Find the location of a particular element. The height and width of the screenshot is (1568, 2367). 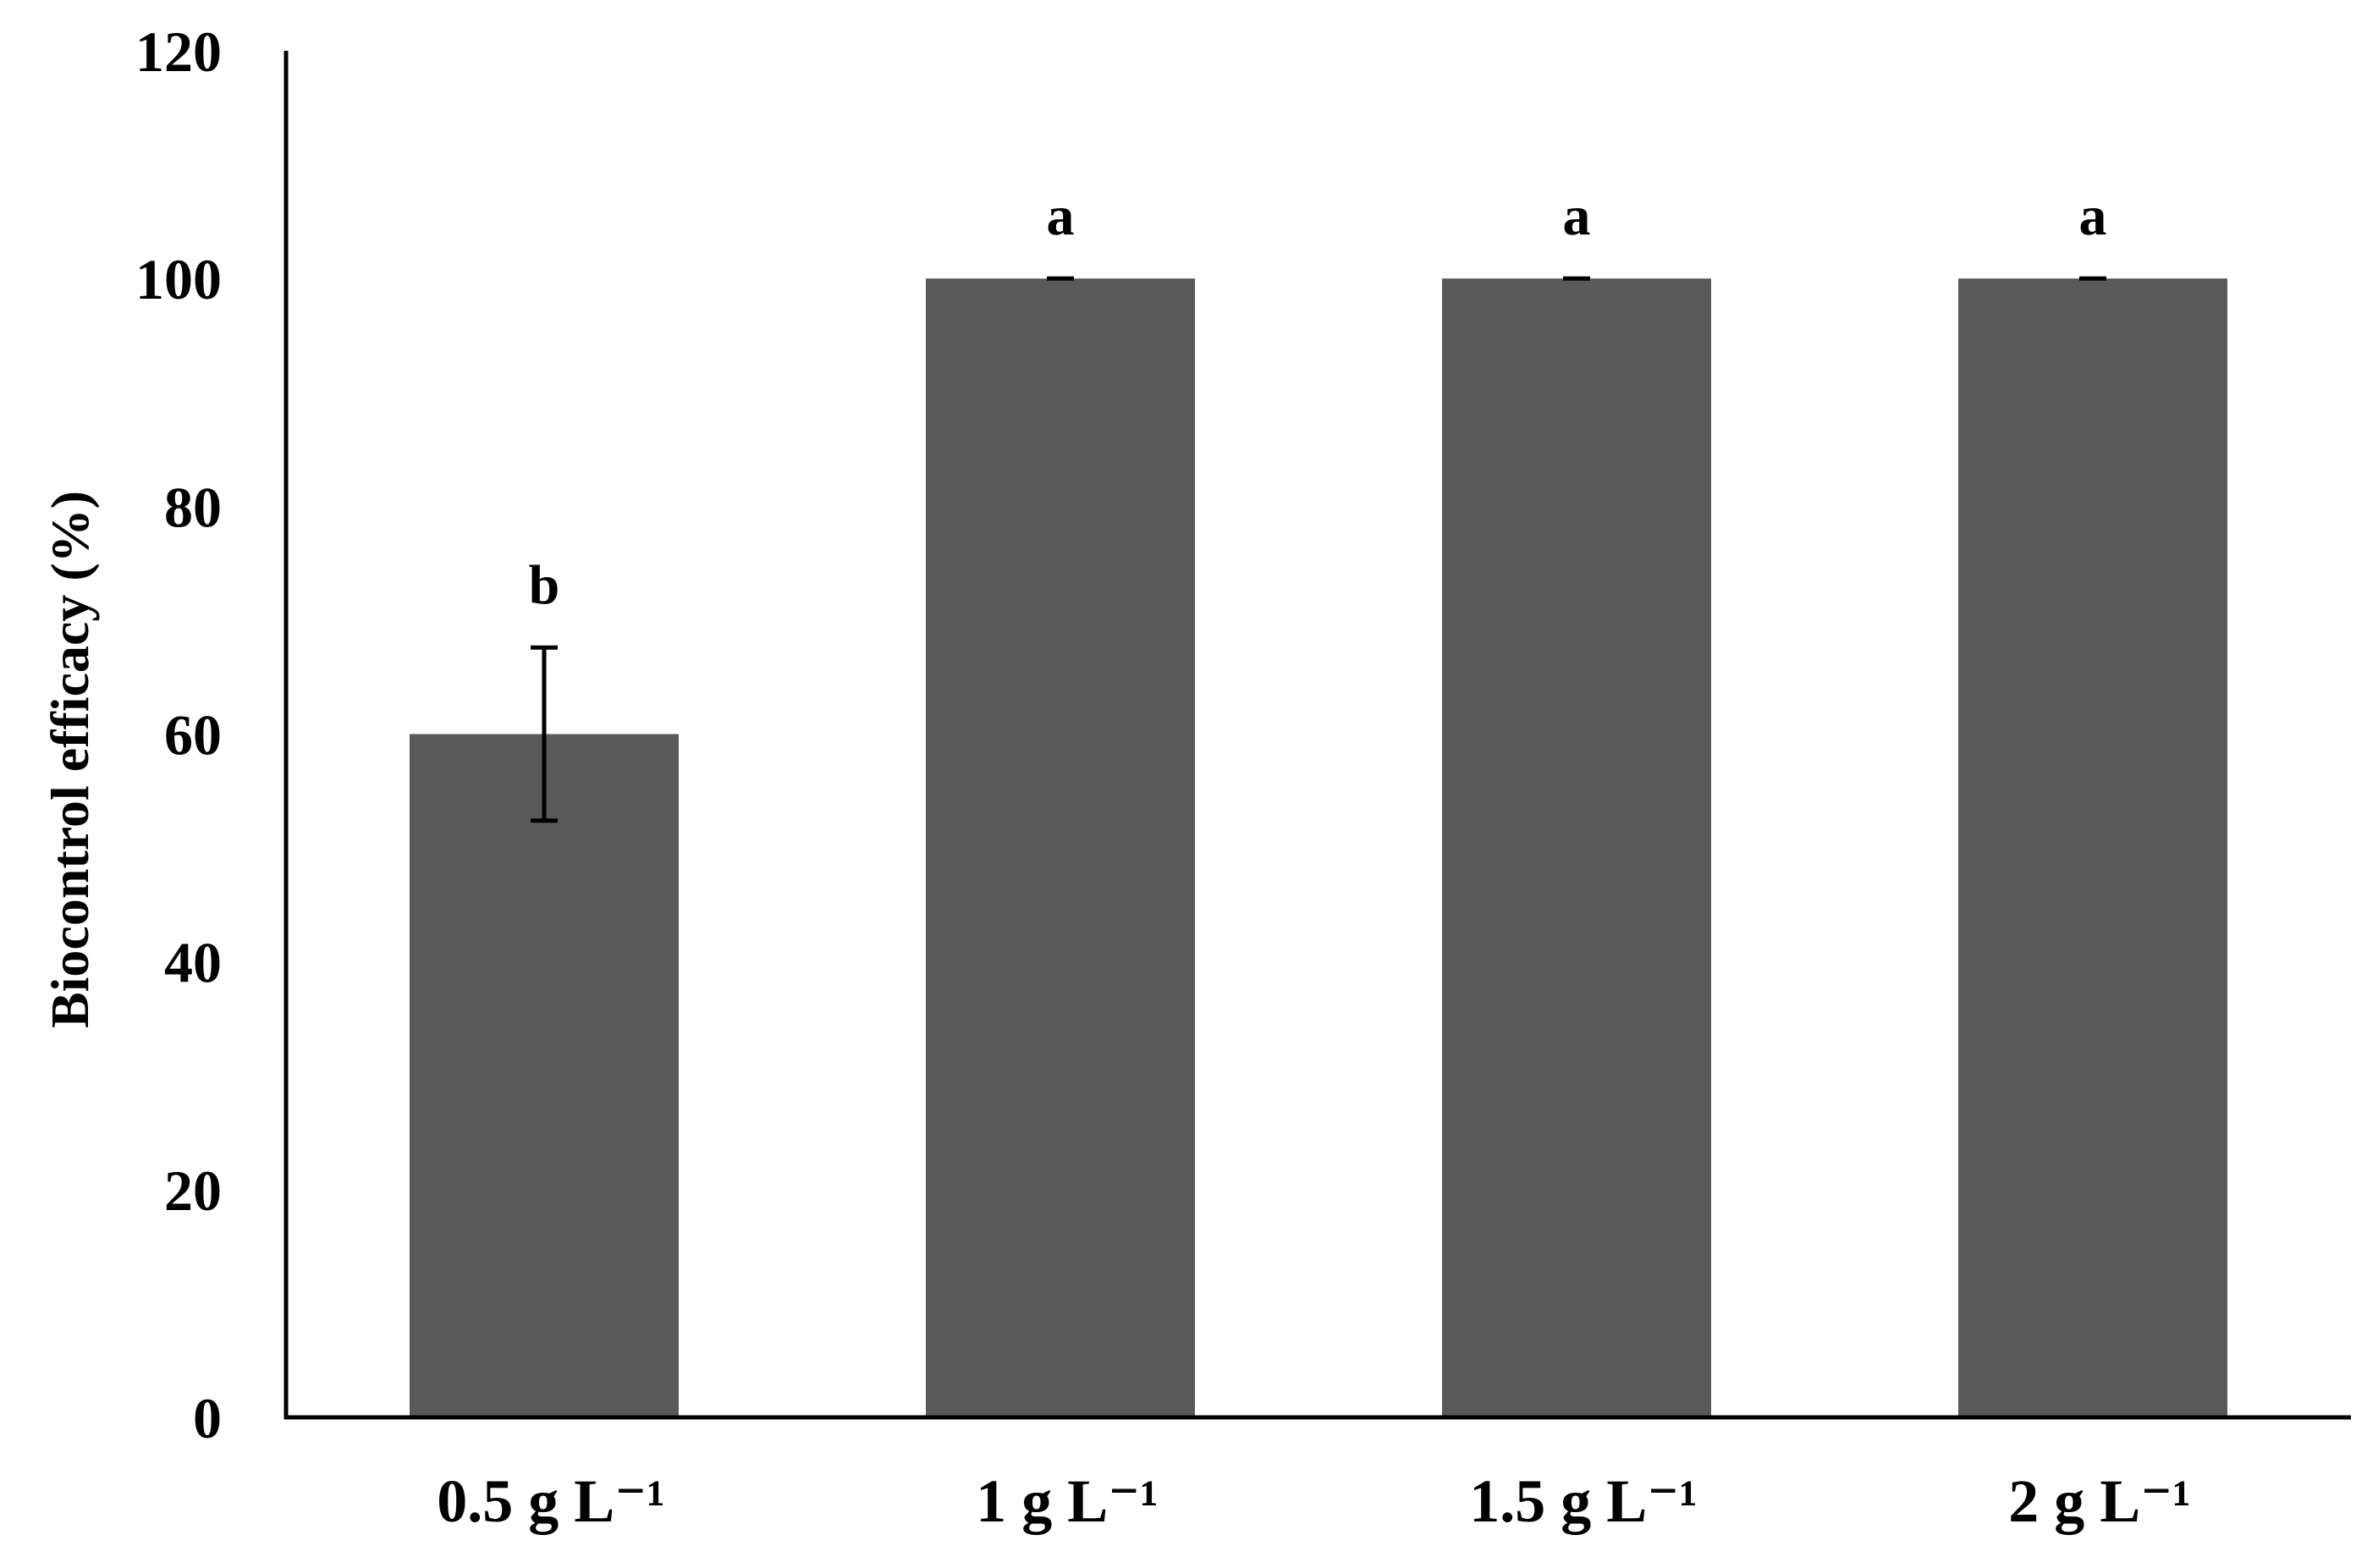

significance-letter: b is located at coordinates (544, 585).